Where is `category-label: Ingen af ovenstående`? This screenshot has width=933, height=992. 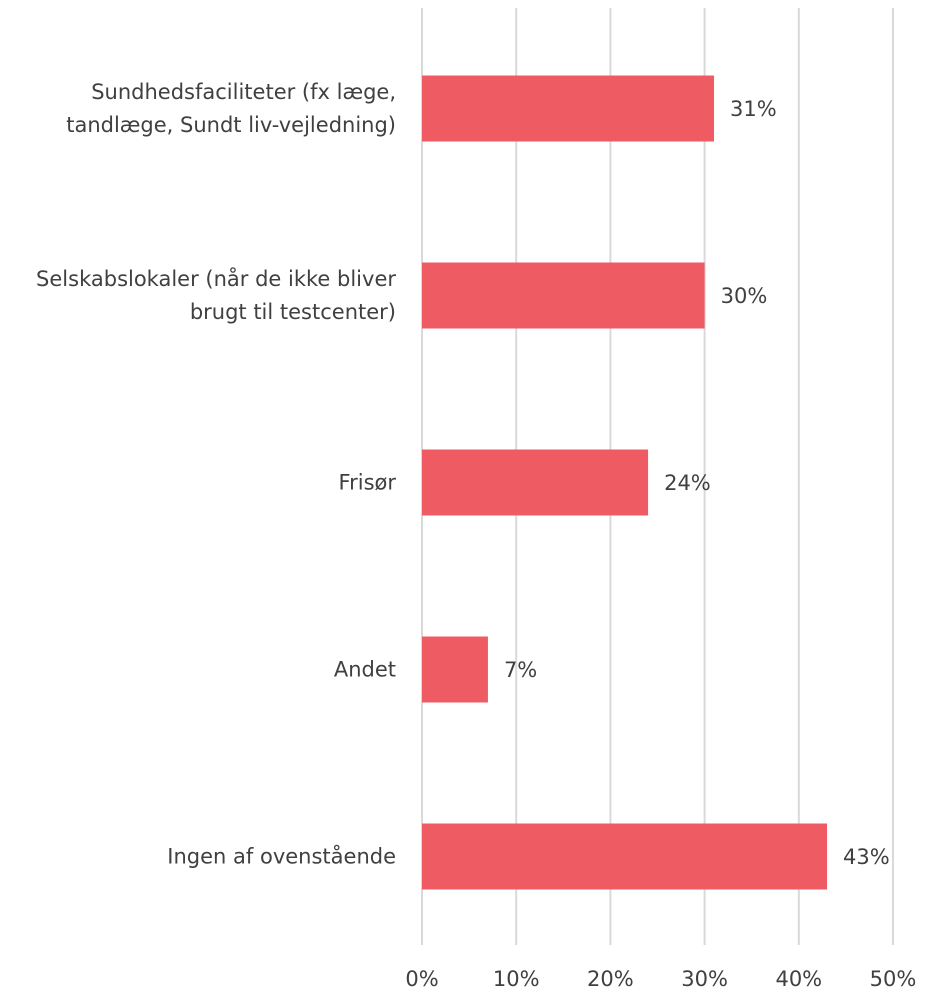 category-label: Ingen af ovenstående is located at coordinates (281, 856).